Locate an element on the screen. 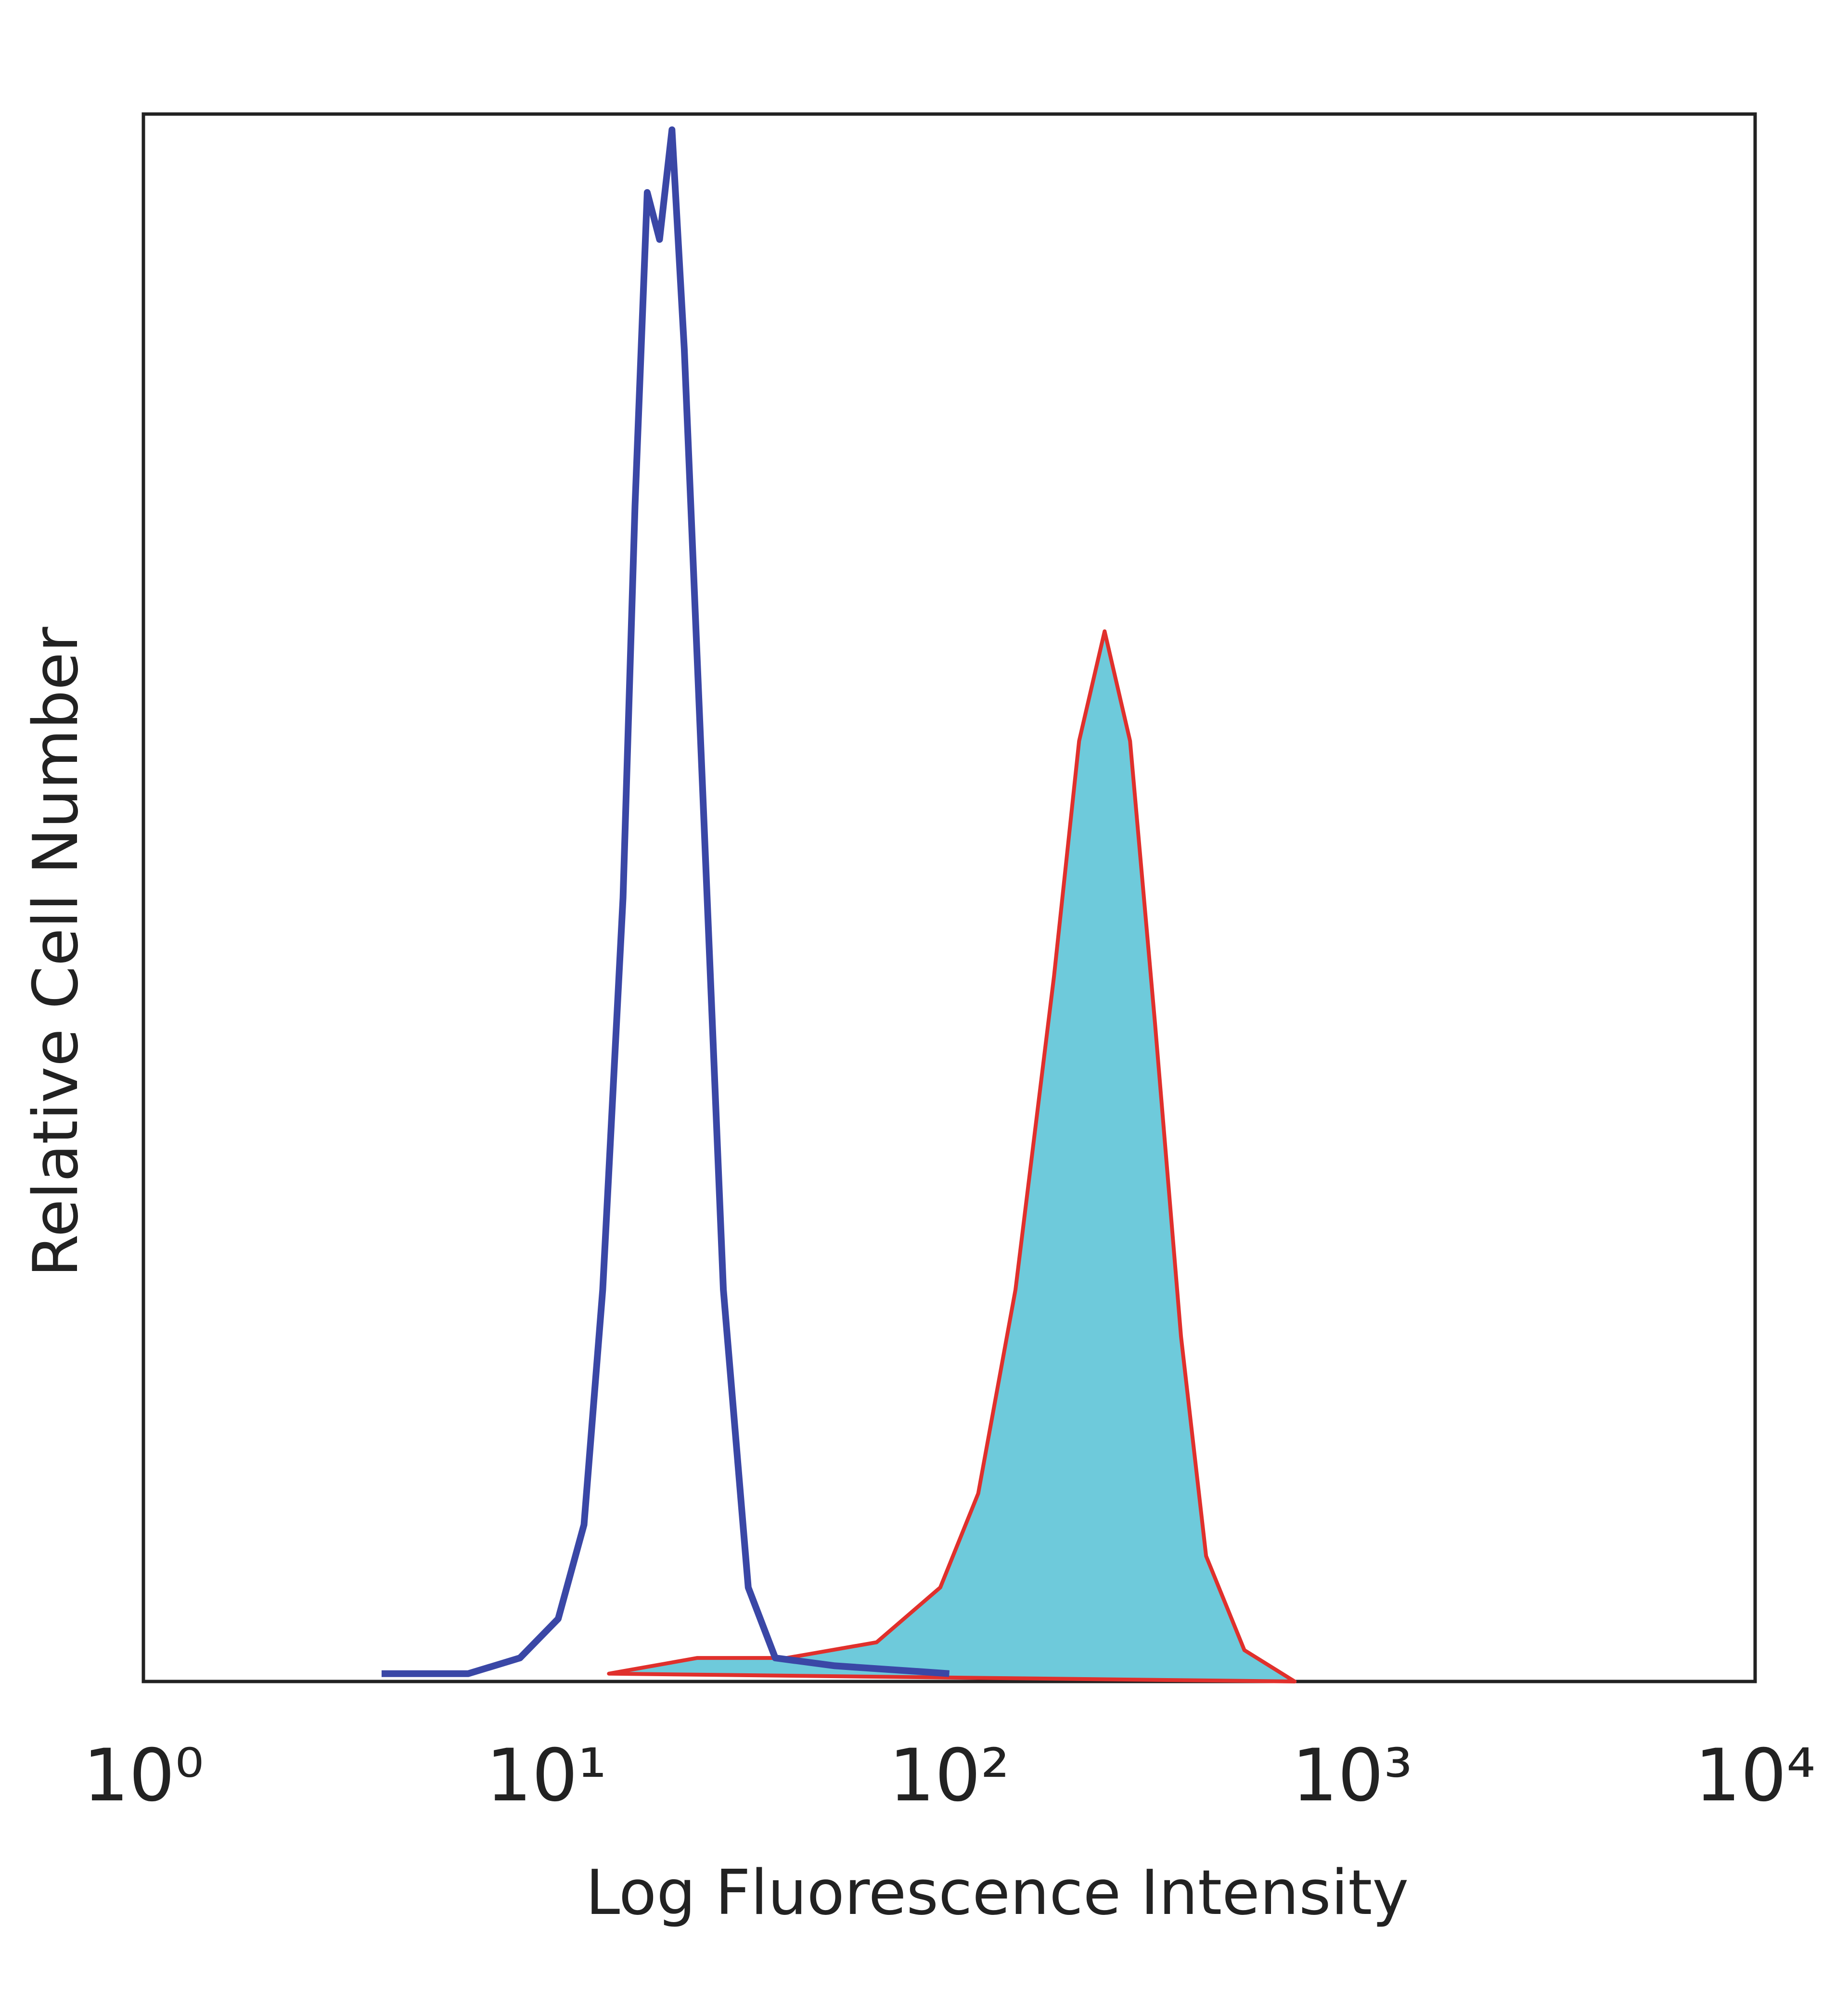  x-tick-label: 10³ is located at coordinates (1352, 1776).